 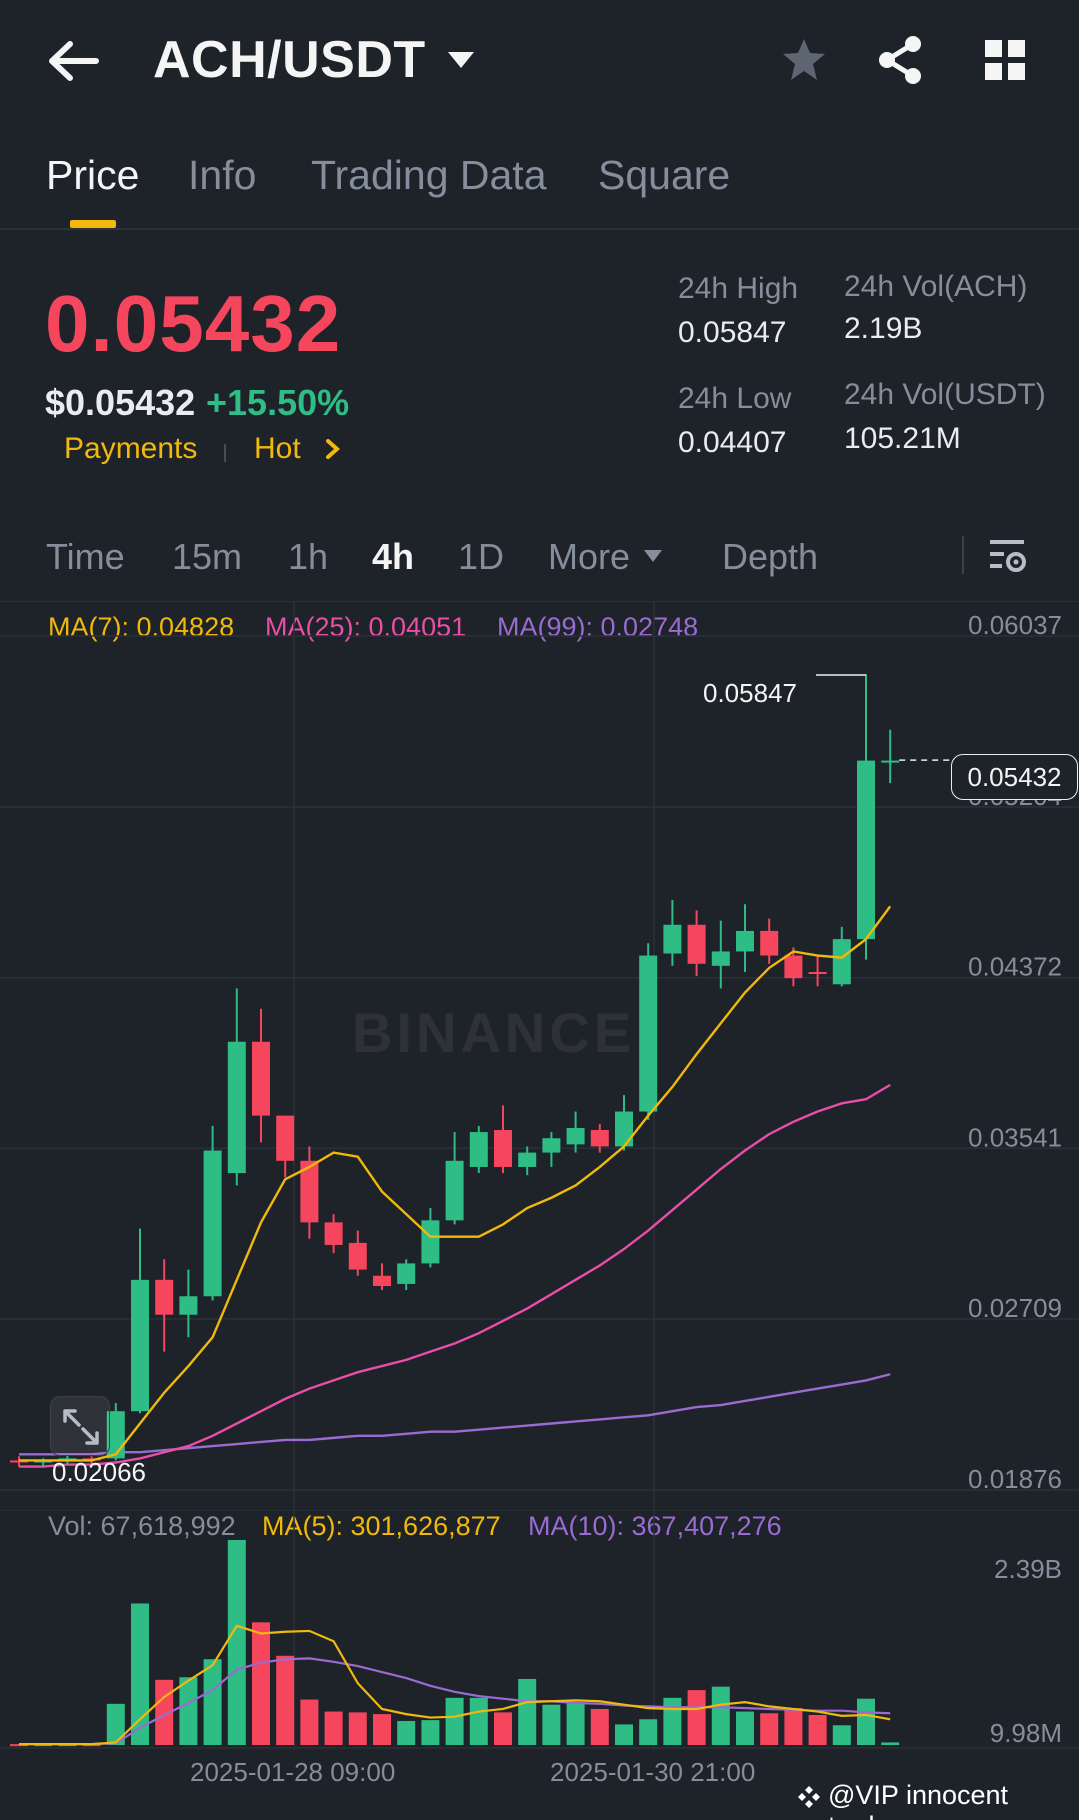 I want to click on tag-payments: Payments, so click(x=131, y=448).